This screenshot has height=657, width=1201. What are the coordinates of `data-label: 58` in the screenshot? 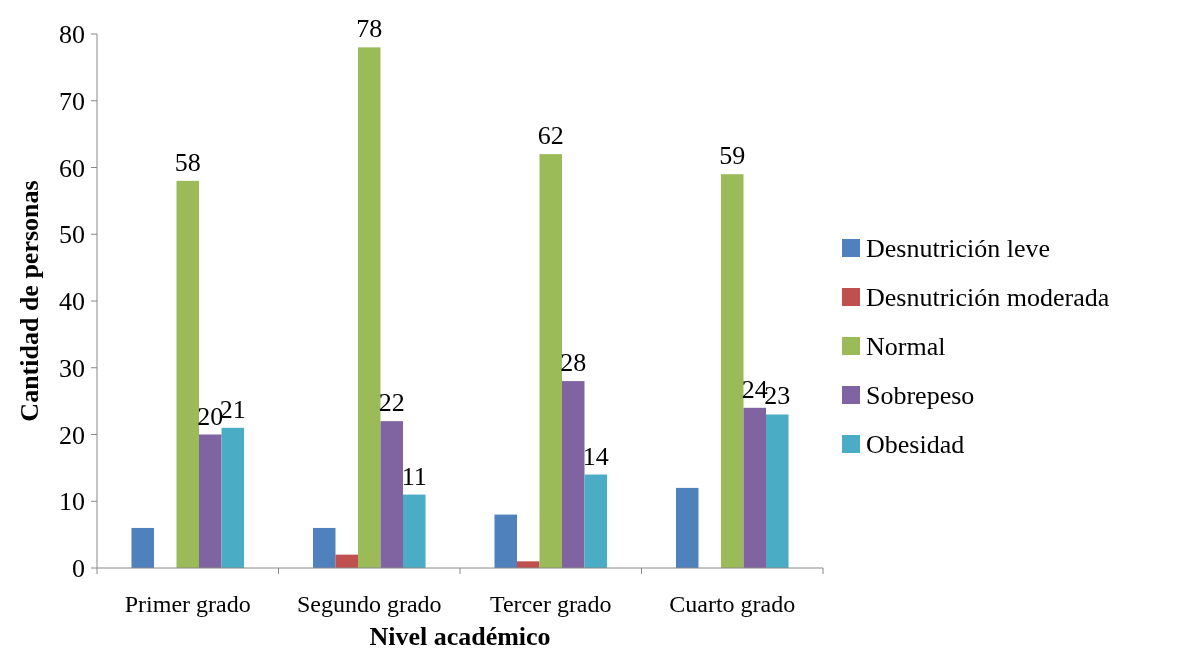 It's located at (187, 162).